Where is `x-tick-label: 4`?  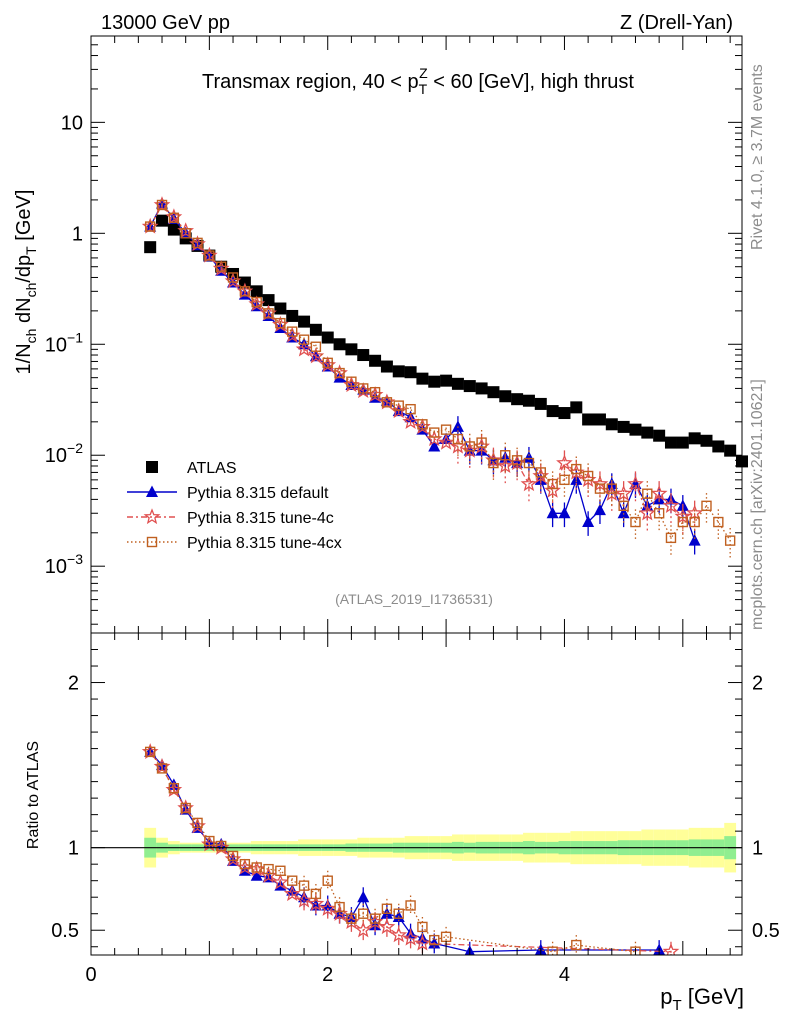
x-tick-label: 4 is located at coordinates (564, 975).